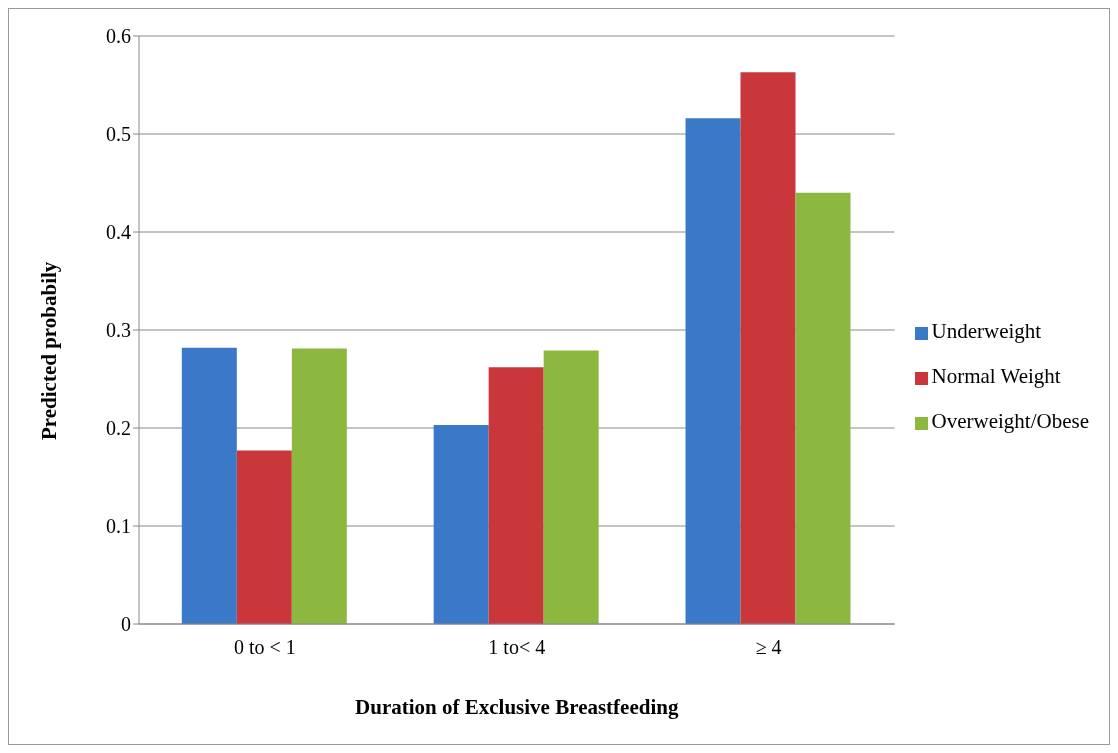 Image resolution: width=1118 pixels, height=753 pixels. I want to click on y-tick-label: 0.6, so click(118, 36).